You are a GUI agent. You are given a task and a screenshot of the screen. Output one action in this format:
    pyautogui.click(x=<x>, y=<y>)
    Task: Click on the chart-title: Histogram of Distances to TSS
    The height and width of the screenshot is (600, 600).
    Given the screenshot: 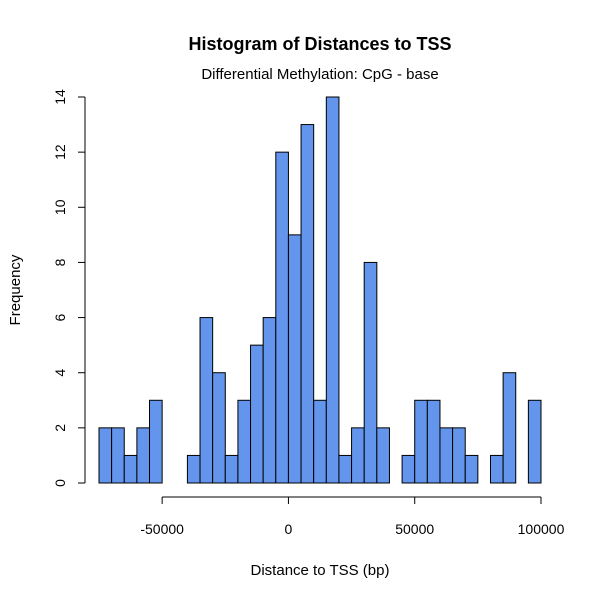 What is the action you would take?
    pyautogui.click(x=319, y=44)
    